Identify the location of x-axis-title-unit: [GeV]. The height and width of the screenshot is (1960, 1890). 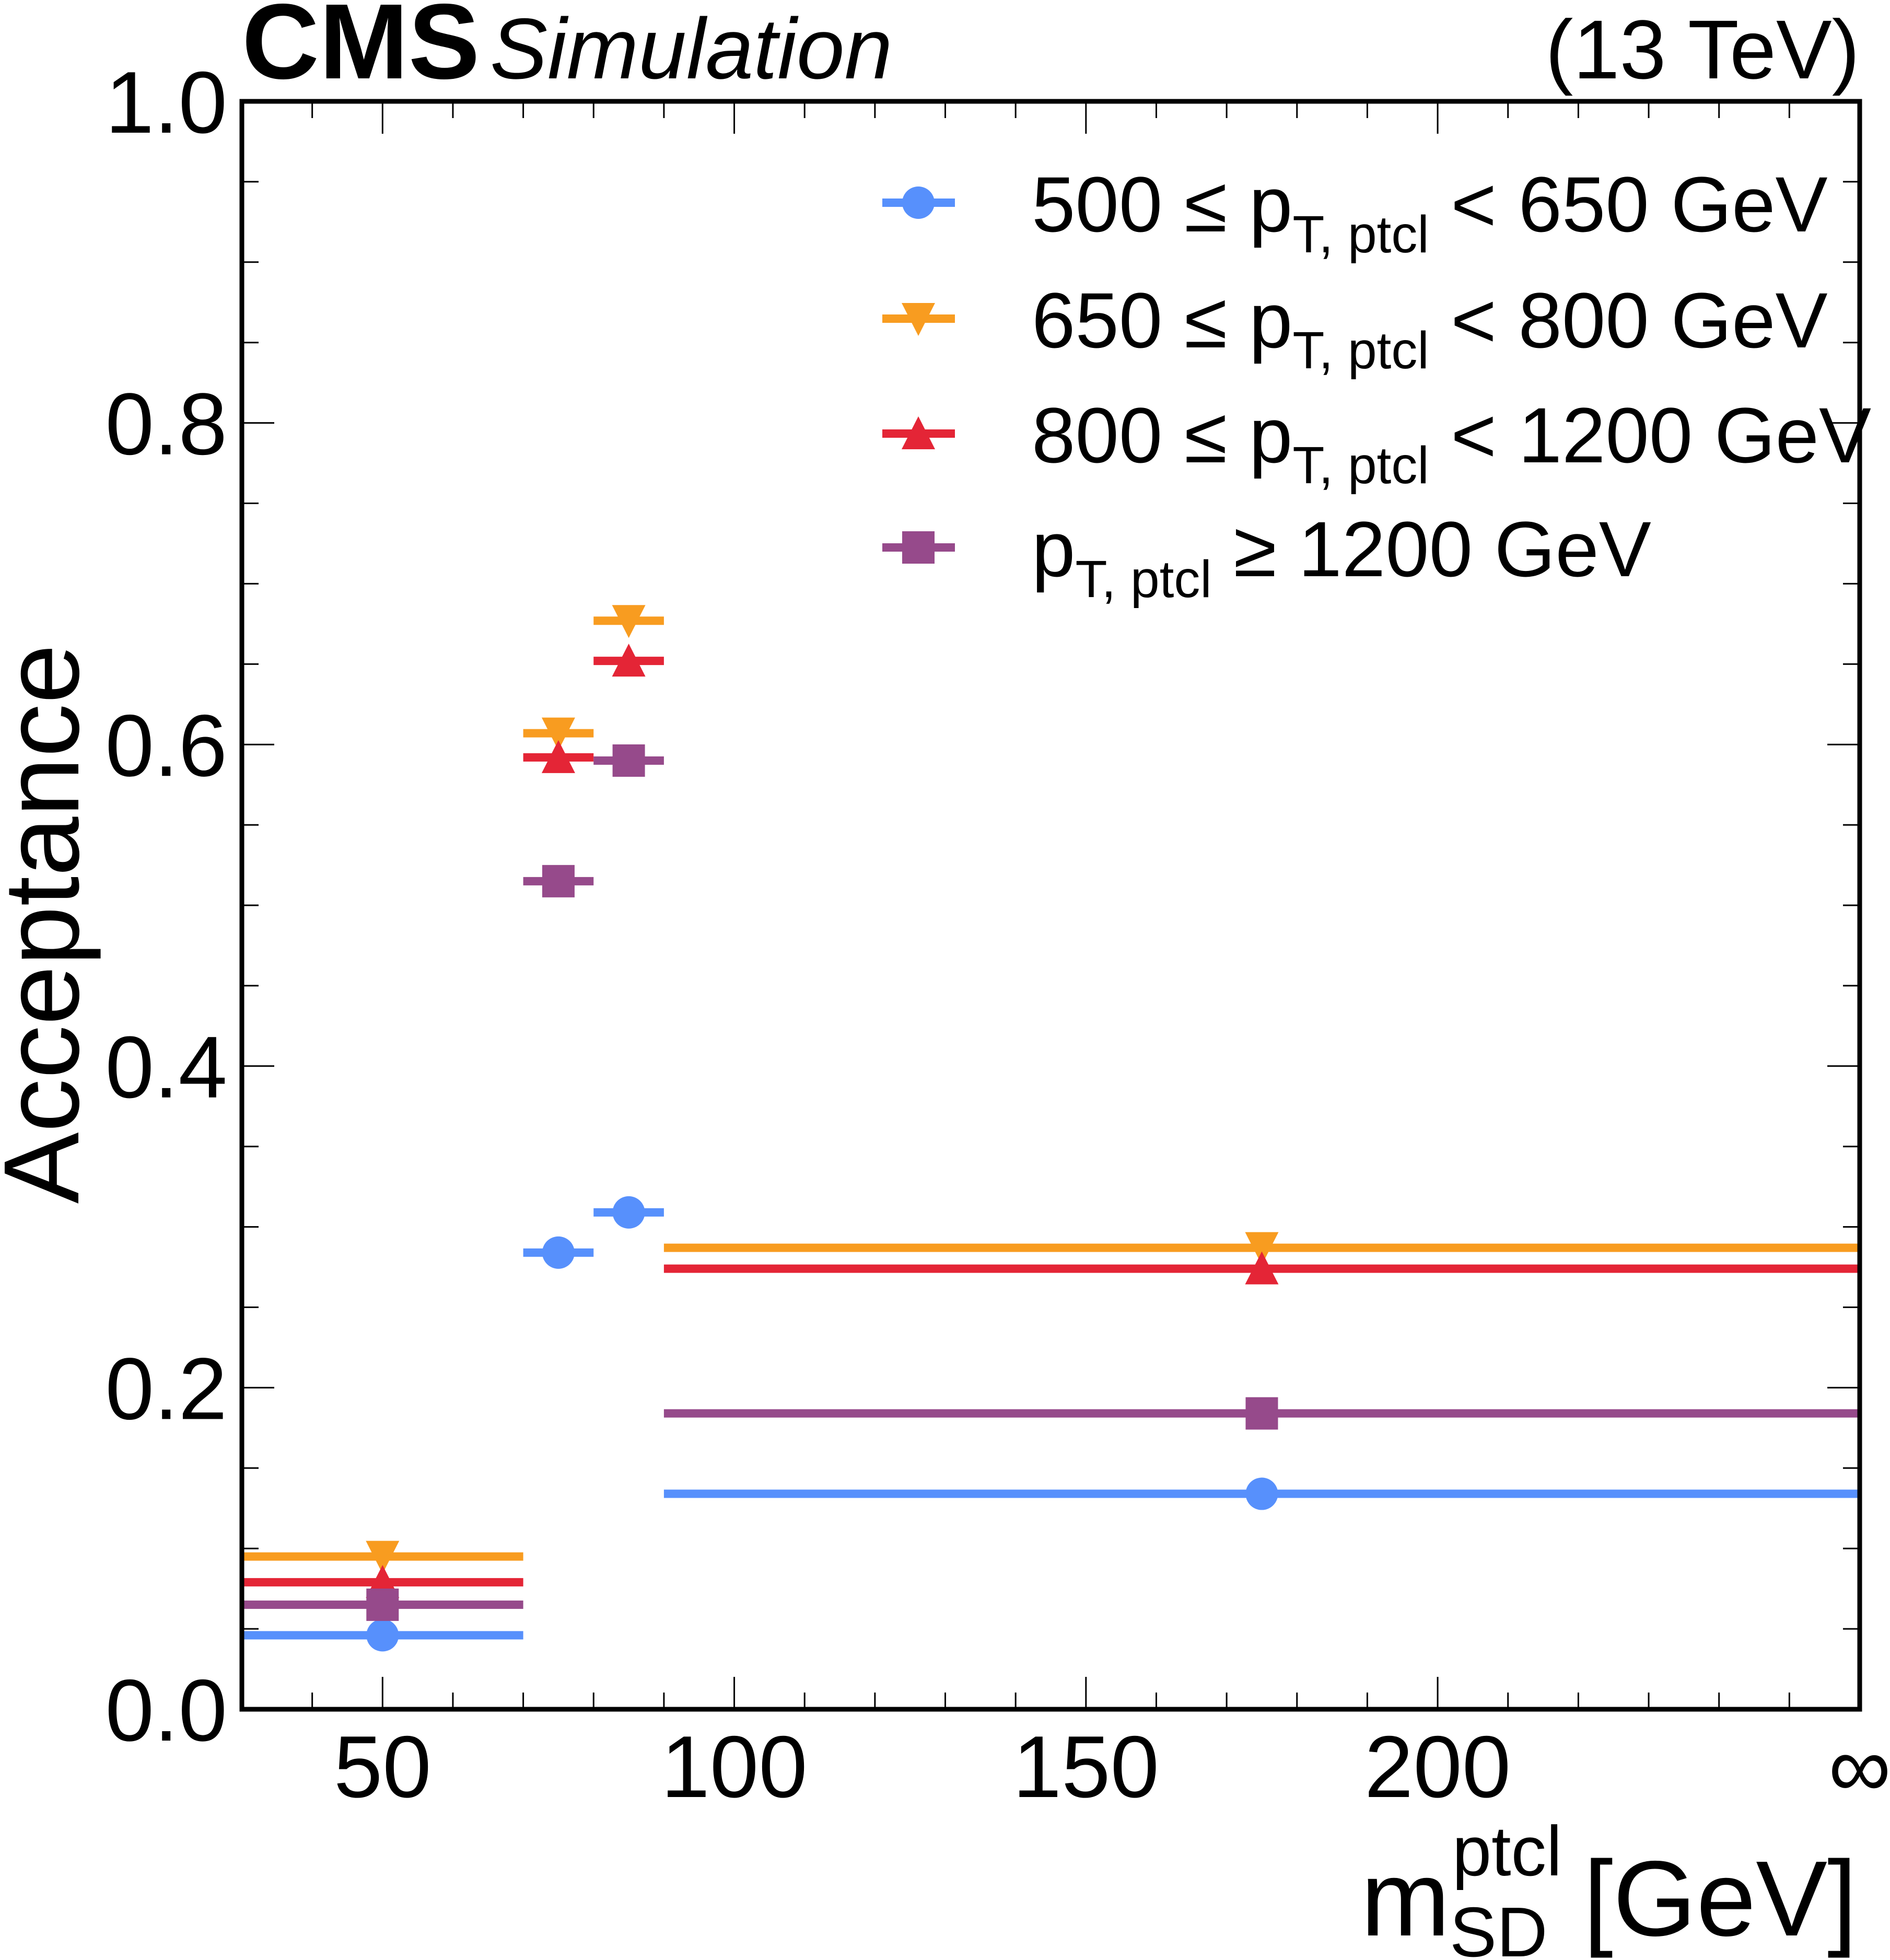
(1720, 1898).